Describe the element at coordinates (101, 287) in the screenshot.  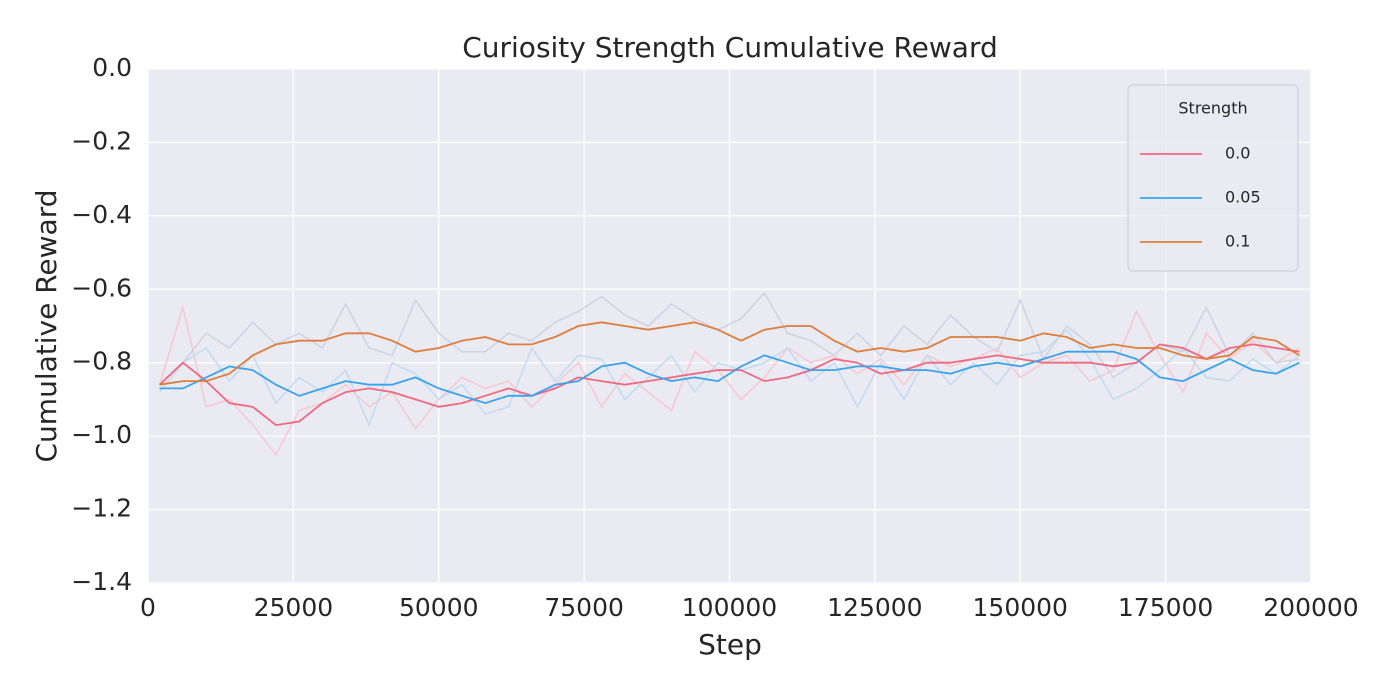
I see `y-tick-label: −0.6` at that location.